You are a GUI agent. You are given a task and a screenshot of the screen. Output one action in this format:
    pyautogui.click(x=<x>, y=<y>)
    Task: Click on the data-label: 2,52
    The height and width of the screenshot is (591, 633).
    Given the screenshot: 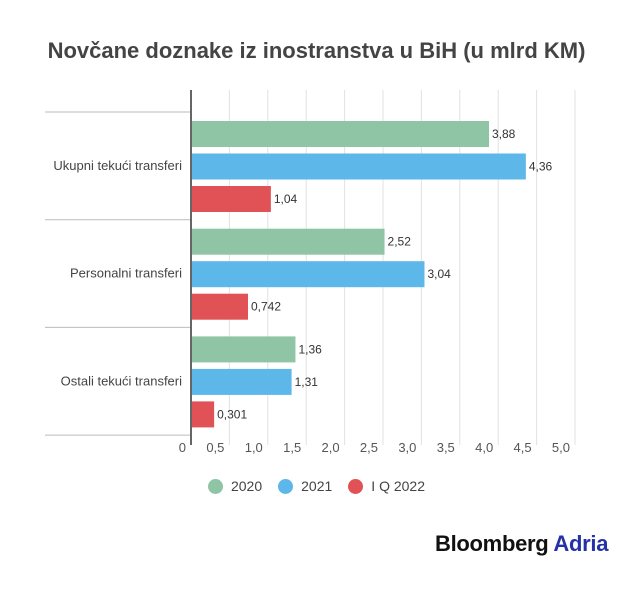 What is the action you would take?
    pyautogui.click(x=400, y=242)
    